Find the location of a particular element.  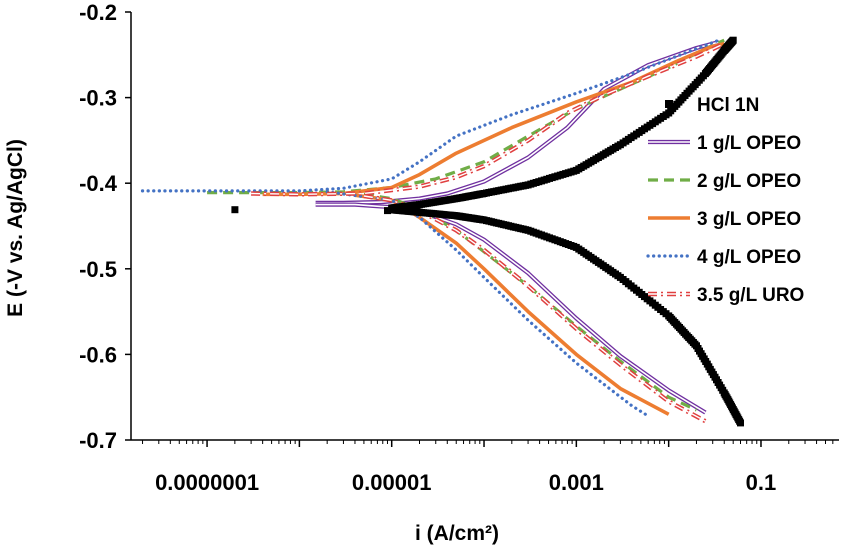

legend-item-2-g-l-opeo: 2 g/L OPEO is located at coordinates (724, 181).